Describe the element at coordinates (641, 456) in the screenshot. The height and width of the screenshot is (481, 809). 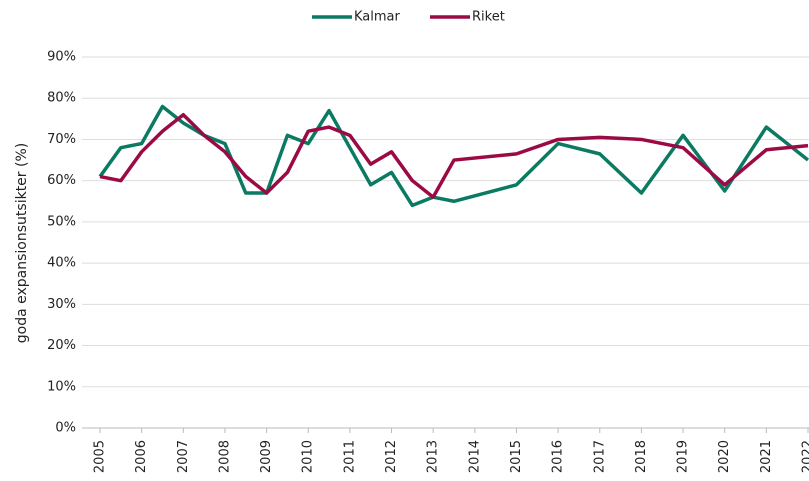
I see `x-tick-label: 2018` at that location.